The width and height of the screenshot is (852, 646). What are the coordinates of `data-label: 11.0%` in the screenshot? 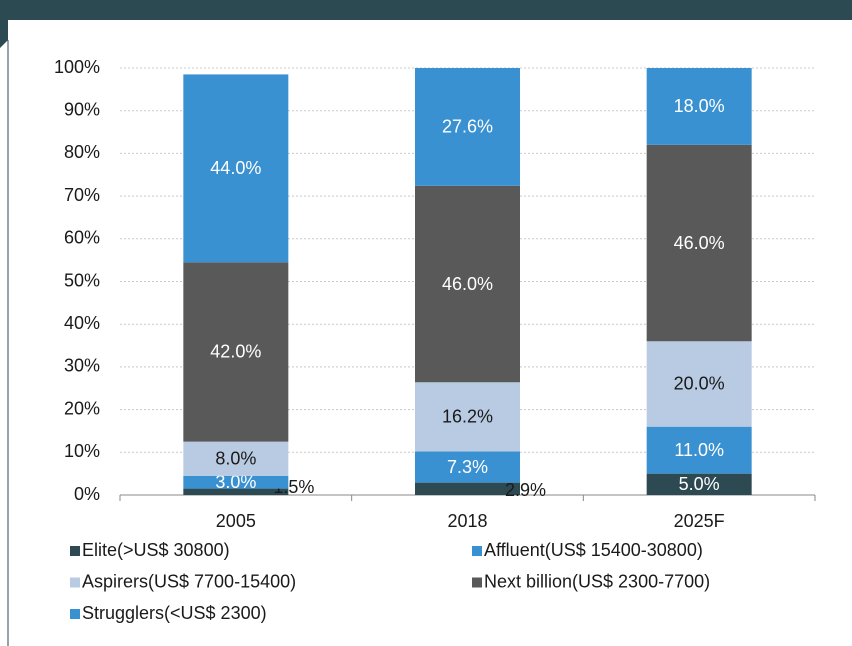 It's located at (699, 450).